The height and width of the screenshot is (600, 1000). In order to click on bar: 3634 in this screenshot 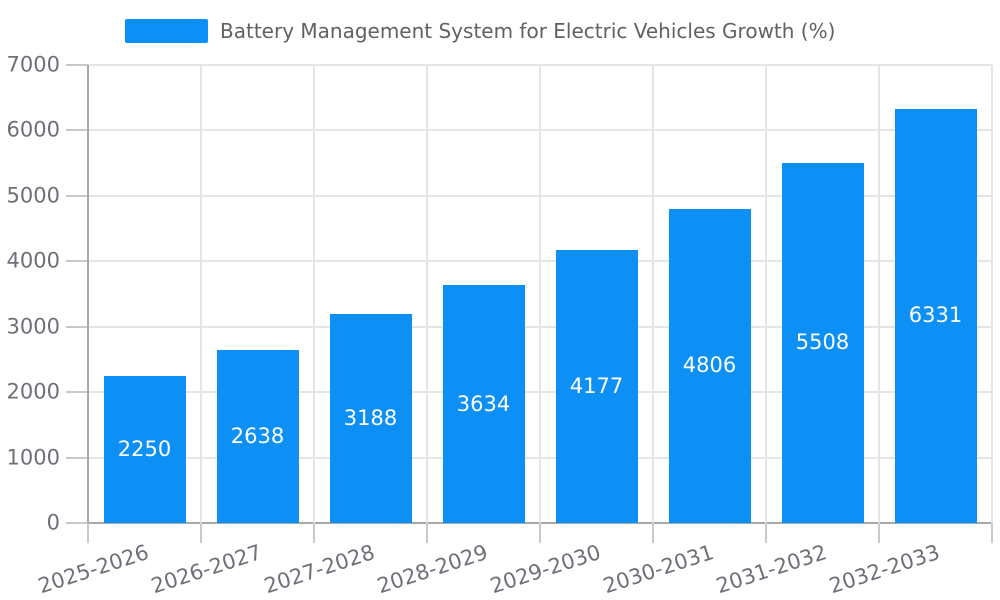, I will do `click(483, 404)`.